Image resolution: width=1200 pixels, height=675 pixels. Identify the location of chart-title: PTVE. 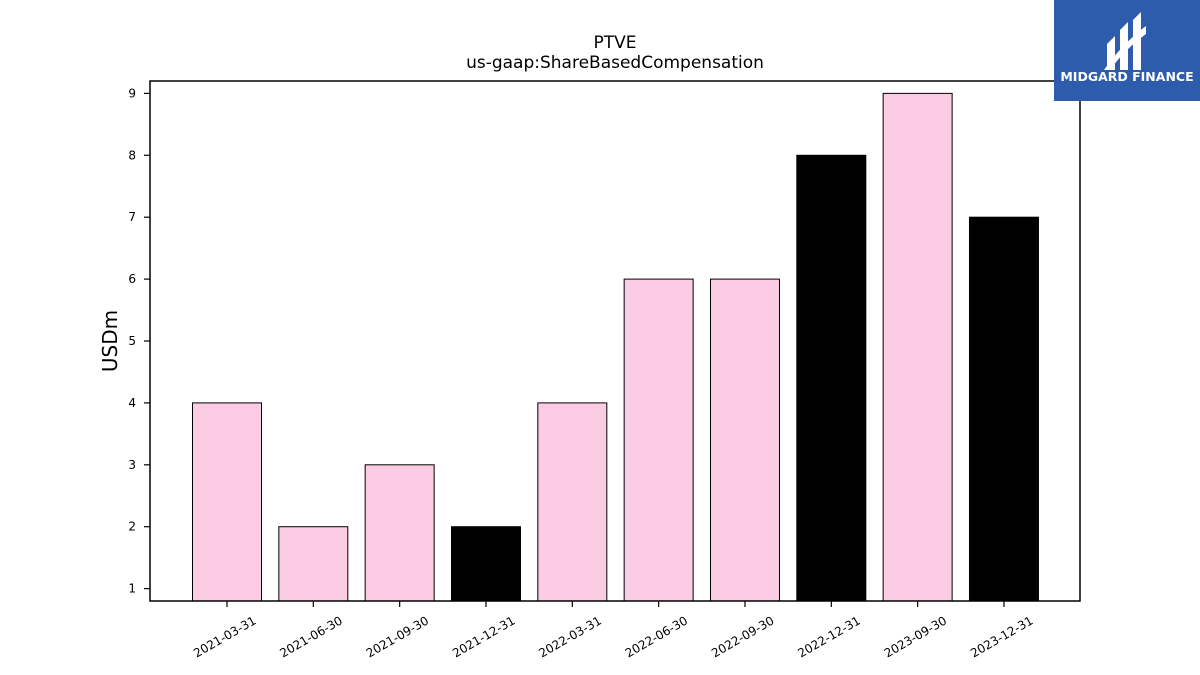
(614, 43).